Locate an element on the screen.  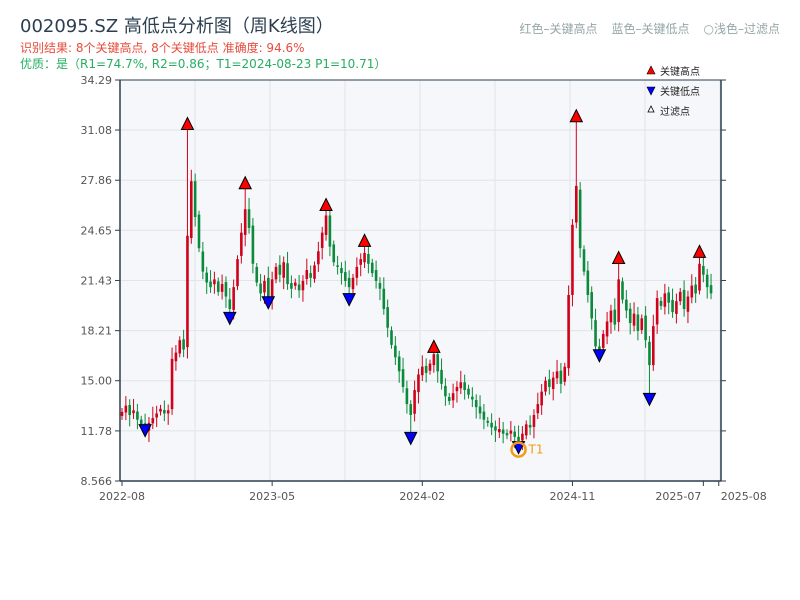
y-tick-label: 31.08 is located at coordinates (97, 130).